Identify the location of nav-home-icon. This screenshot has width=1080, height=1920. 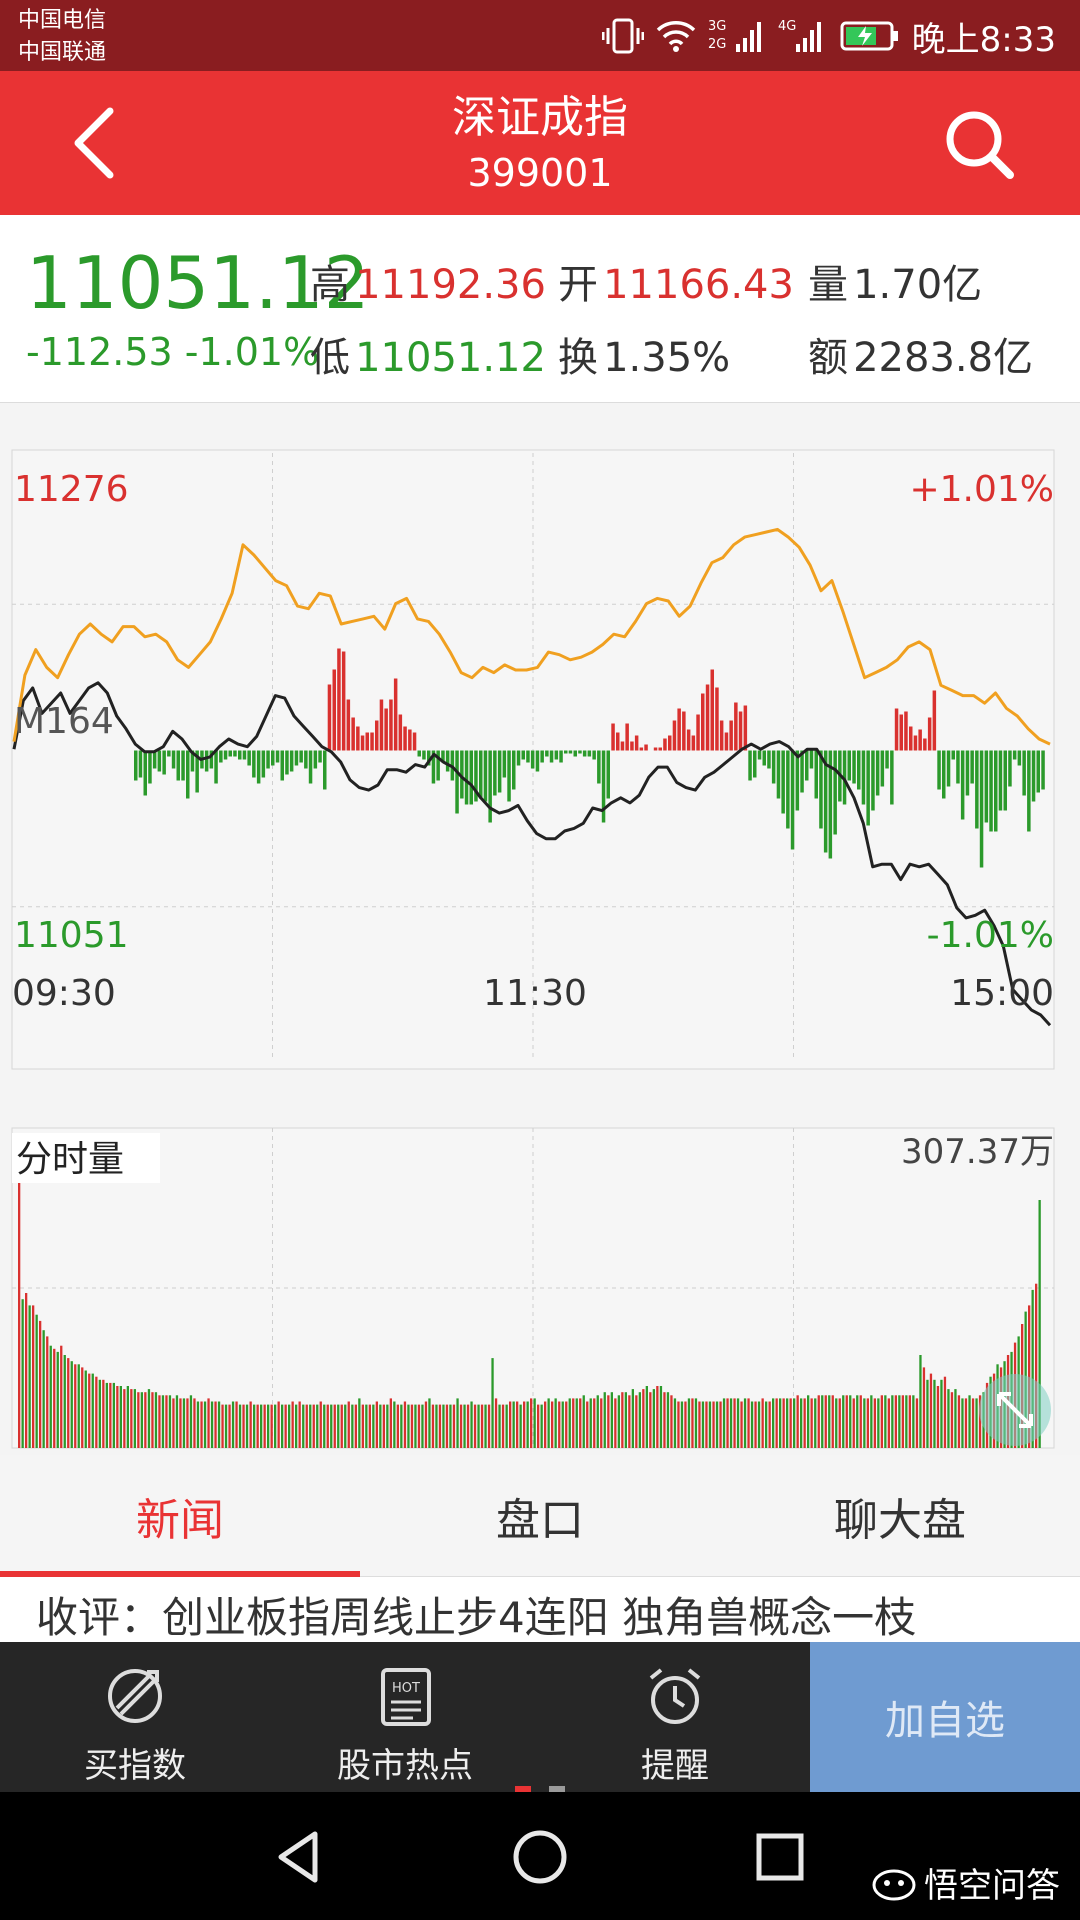
(540, 1857).